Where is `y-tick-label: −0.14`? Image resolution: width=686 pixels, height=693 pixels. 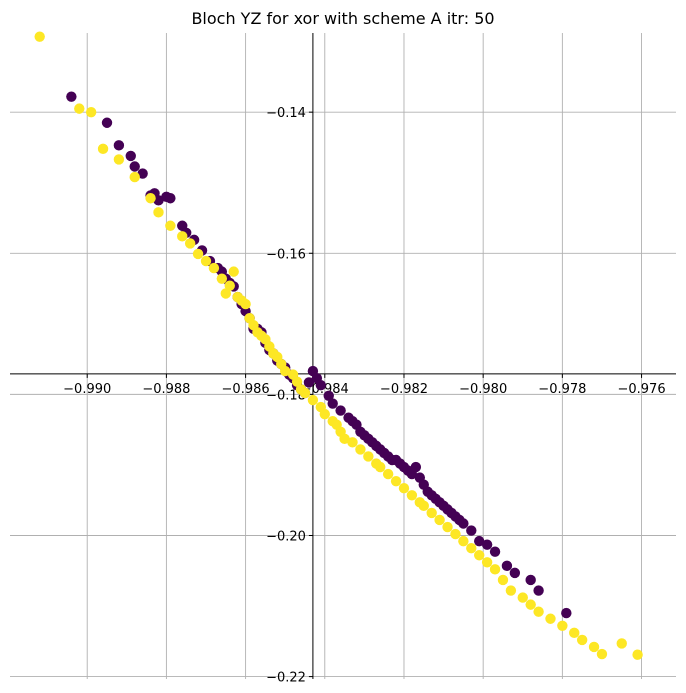 y-tick-label: −0.14 is located at coordinates (286, 113).